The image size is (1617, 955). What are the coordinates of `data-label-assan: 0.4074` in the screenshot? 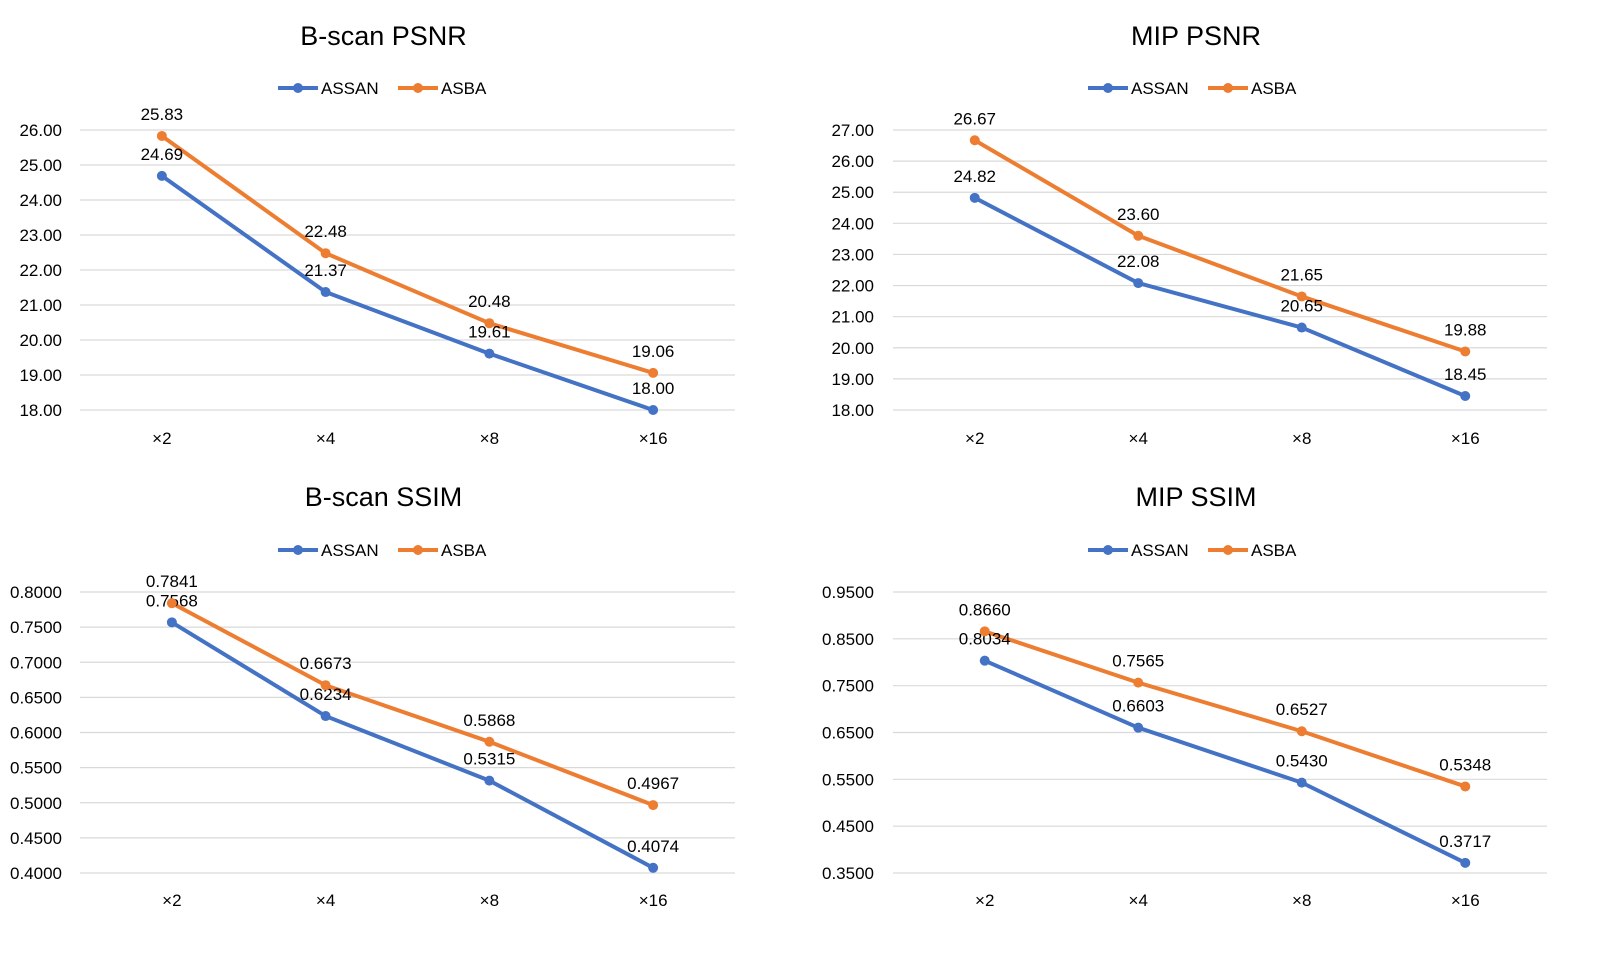 It's located at (653, 846).